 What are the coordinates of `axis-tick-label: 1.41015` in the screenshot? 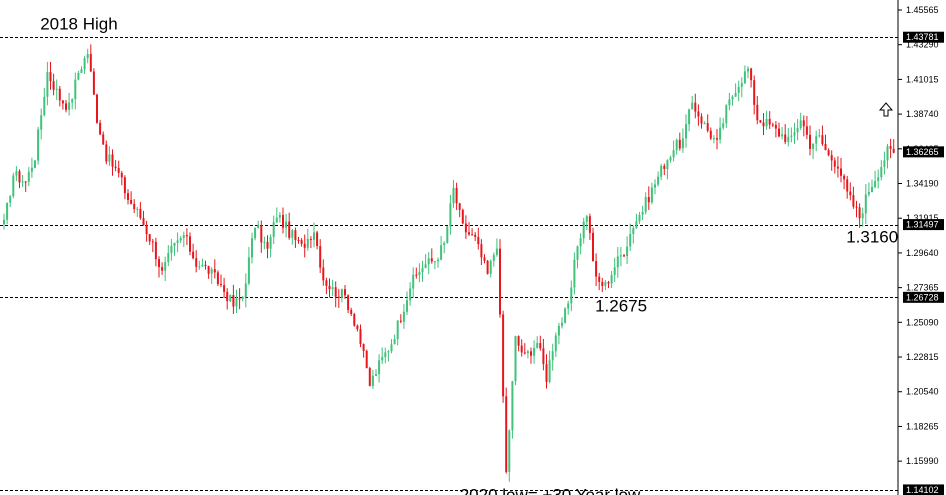 It's located at (922, 79).